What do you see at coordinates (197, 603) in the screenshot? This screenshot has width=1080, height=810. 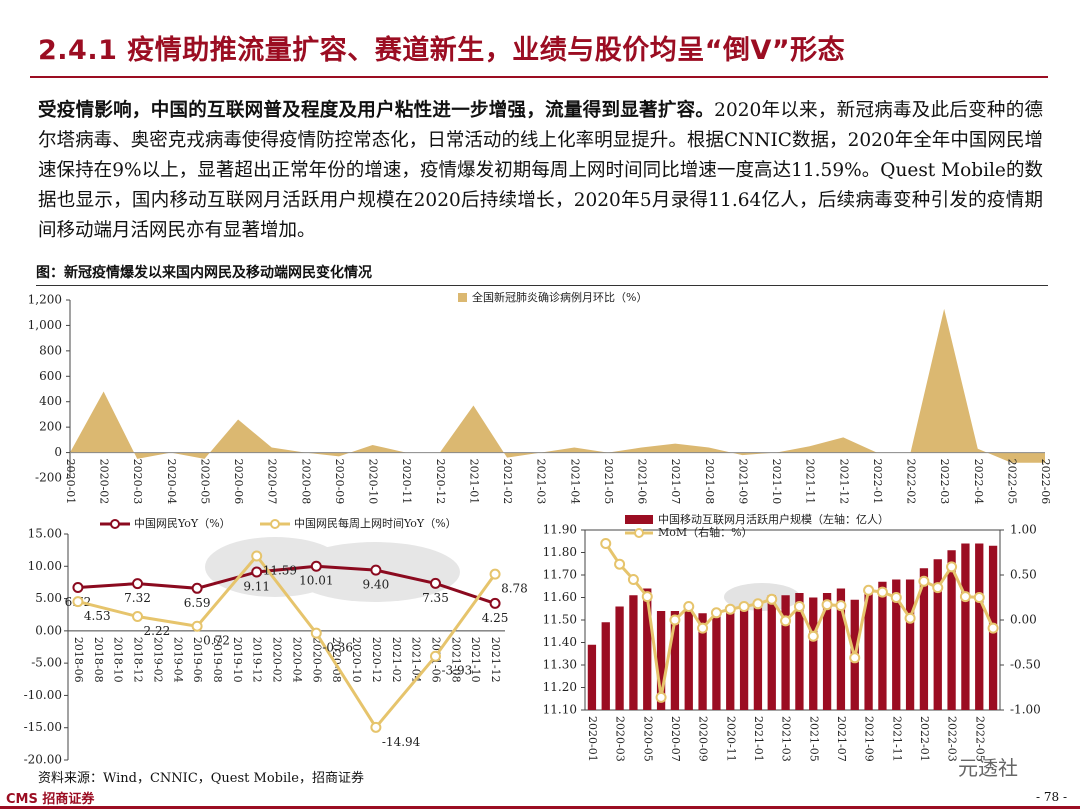 I see `data-label: 6.59` at bounding box center [197, 603].